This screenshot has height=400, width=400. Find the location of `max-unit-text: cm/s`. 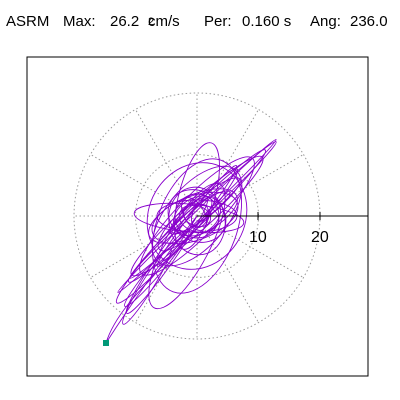

max-unit-text: cm/s is located at coordinates (164, 21).